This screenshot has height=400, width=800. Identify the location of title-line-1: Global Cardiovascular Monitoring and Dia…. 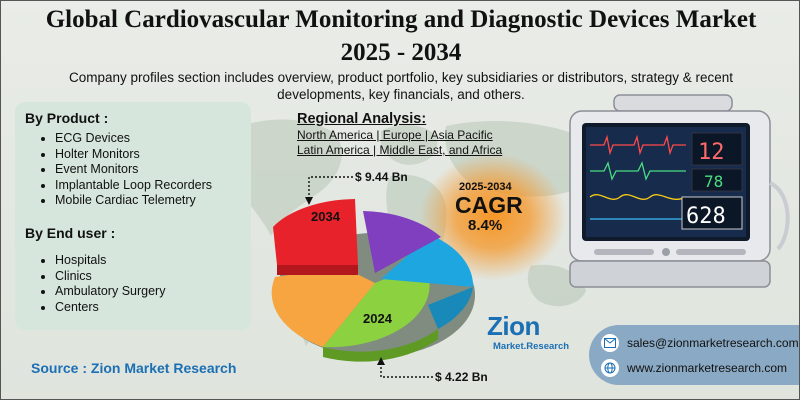
(401, 19).